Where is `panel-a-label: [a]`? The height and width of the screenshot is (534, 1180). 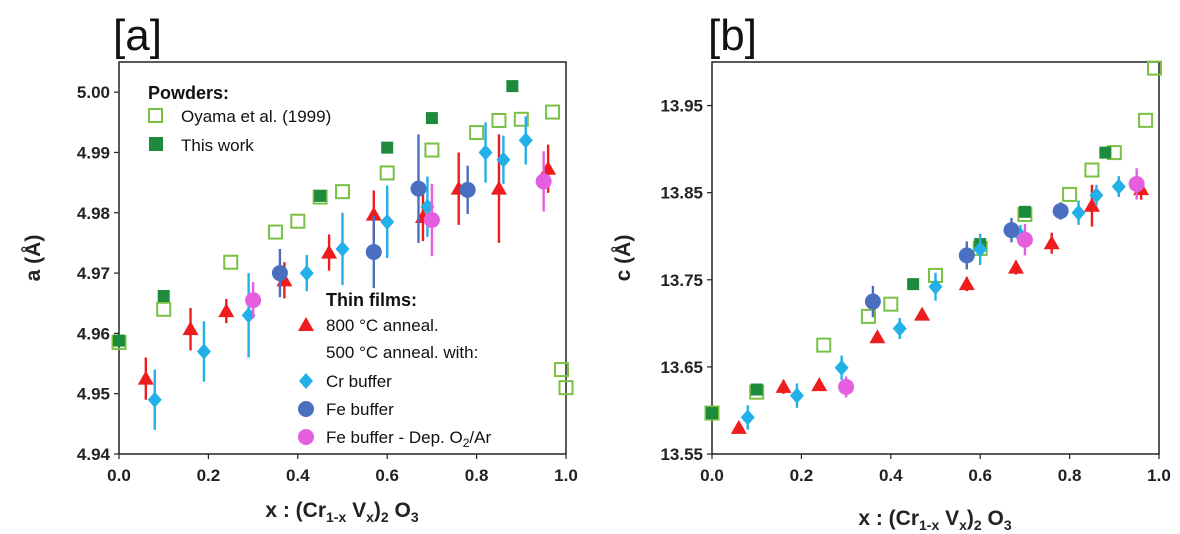
panel-a-label: [a] is located at coordinates (137, 35).